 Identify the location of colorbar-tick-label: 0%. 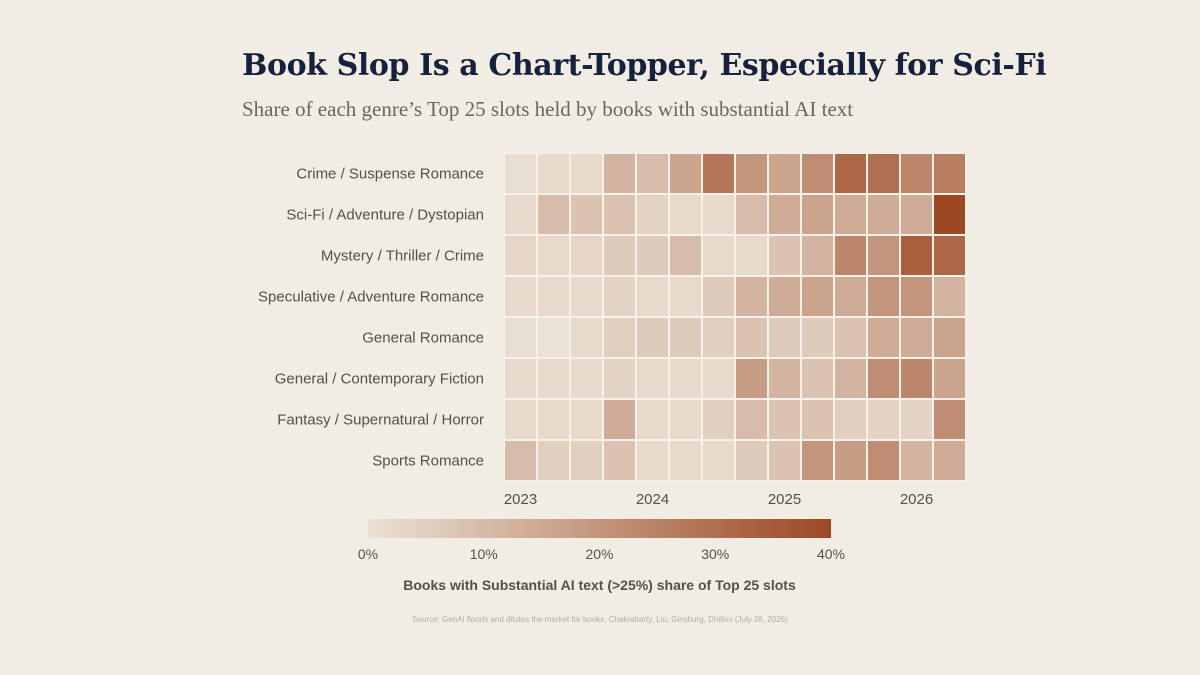
(368, 554).